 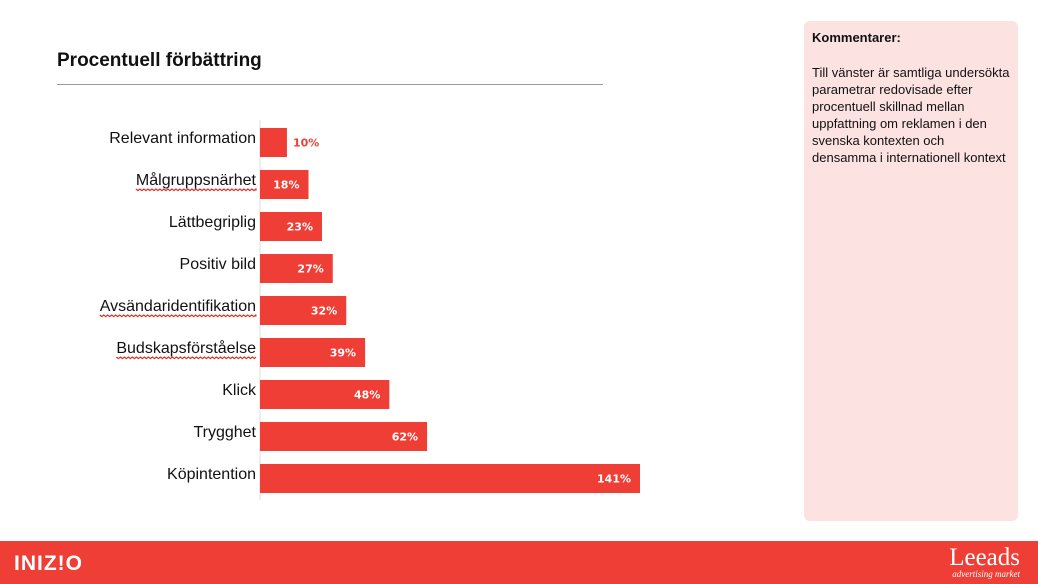 I want to click on value-label: 32%, so click(x=324, y=311).